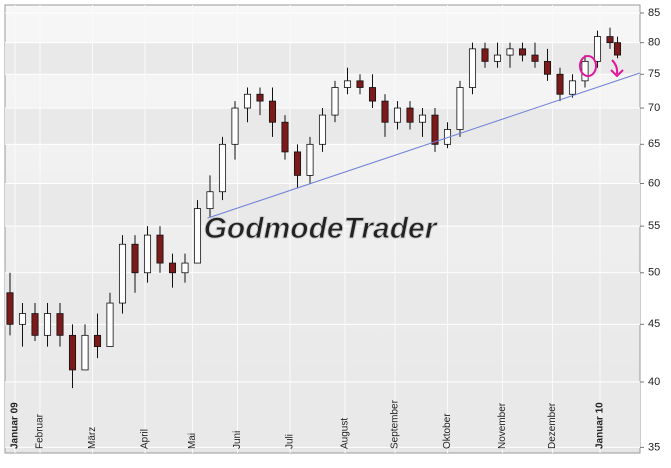 The height and width of the screenshot is (468, 671). I want to click on x-tick-label: August, so click(345, 433).